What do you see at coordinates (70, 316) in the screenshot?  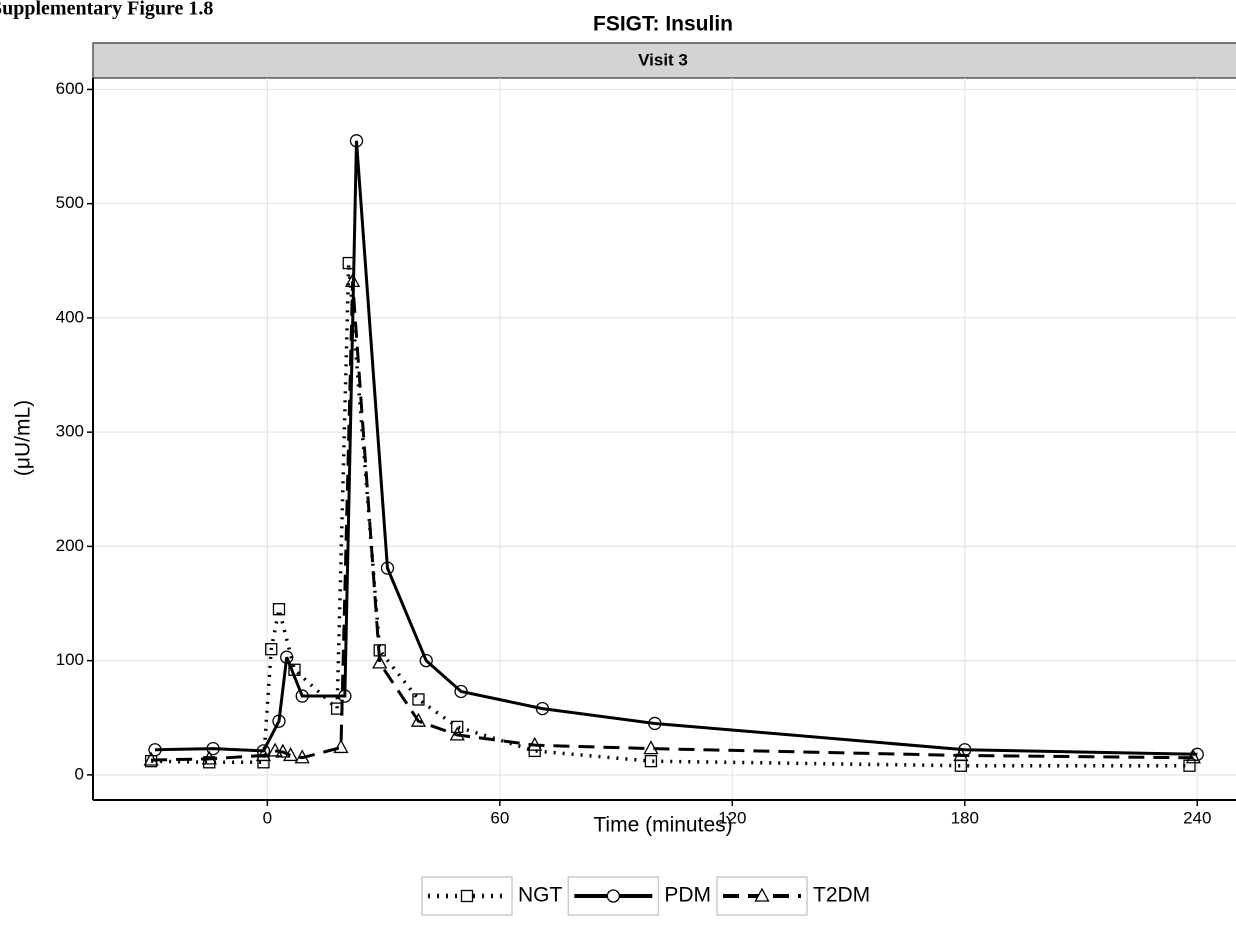 I see `y-tick-label: 400` at bounding box center [70, 316].